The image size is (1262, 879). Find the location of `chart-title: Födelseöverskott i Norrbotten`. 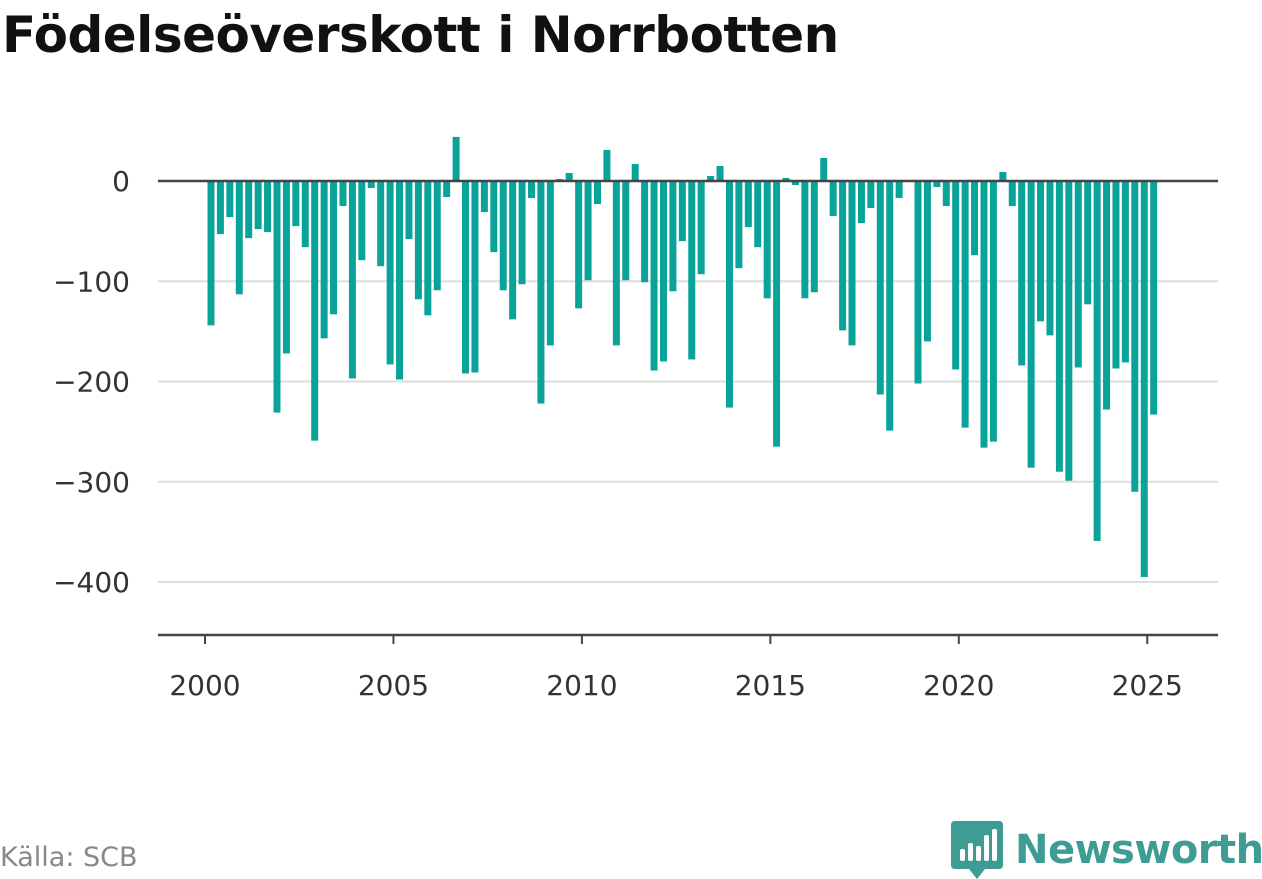

chart-title: Födelseöverskott i Norrbotten is located at coordinates (420, 35).